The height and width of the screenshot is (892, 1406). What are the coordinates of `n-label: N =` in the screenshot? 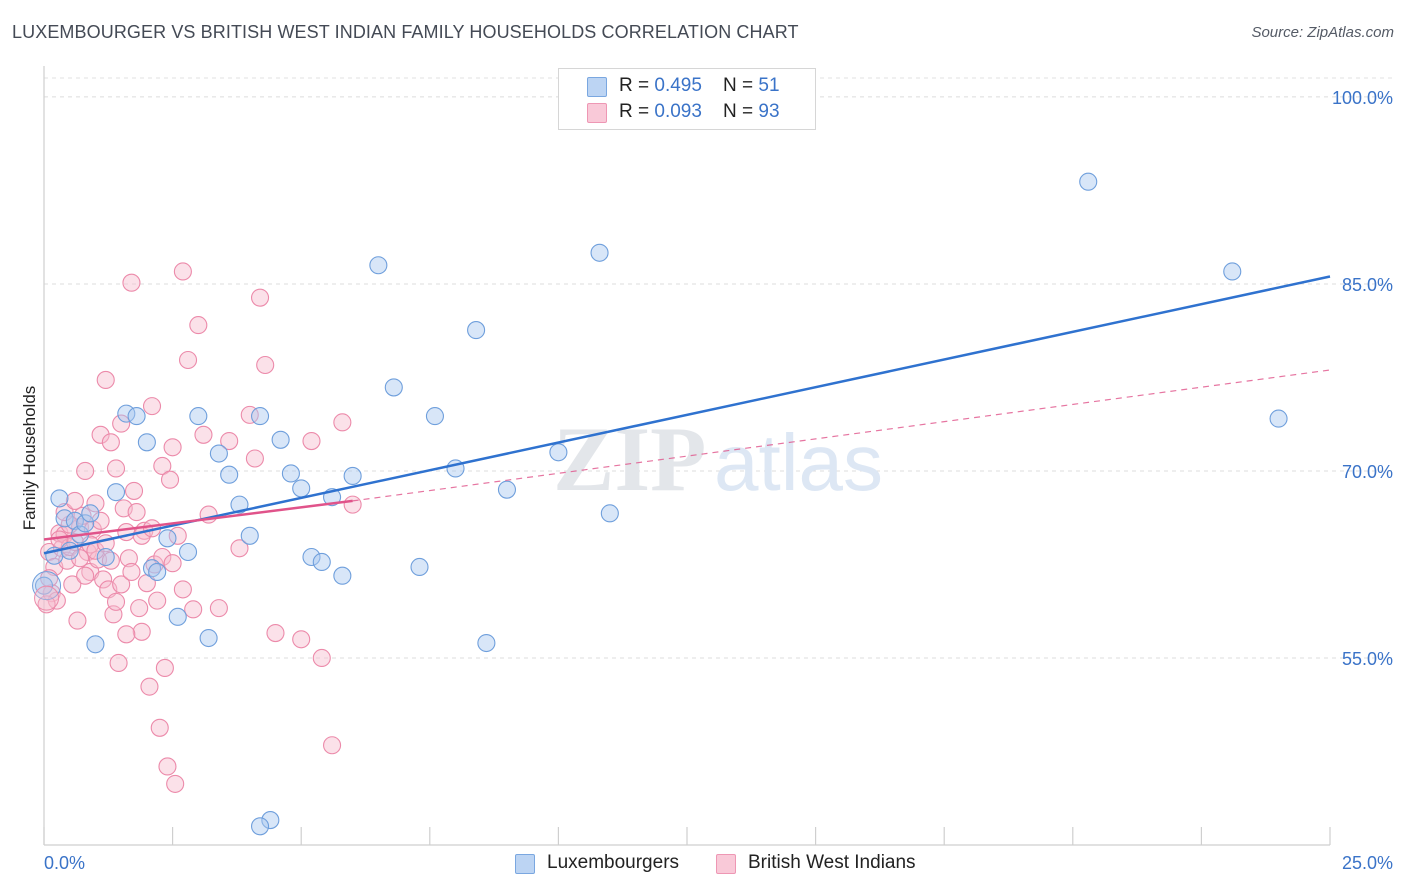 It's located at (741, 85).